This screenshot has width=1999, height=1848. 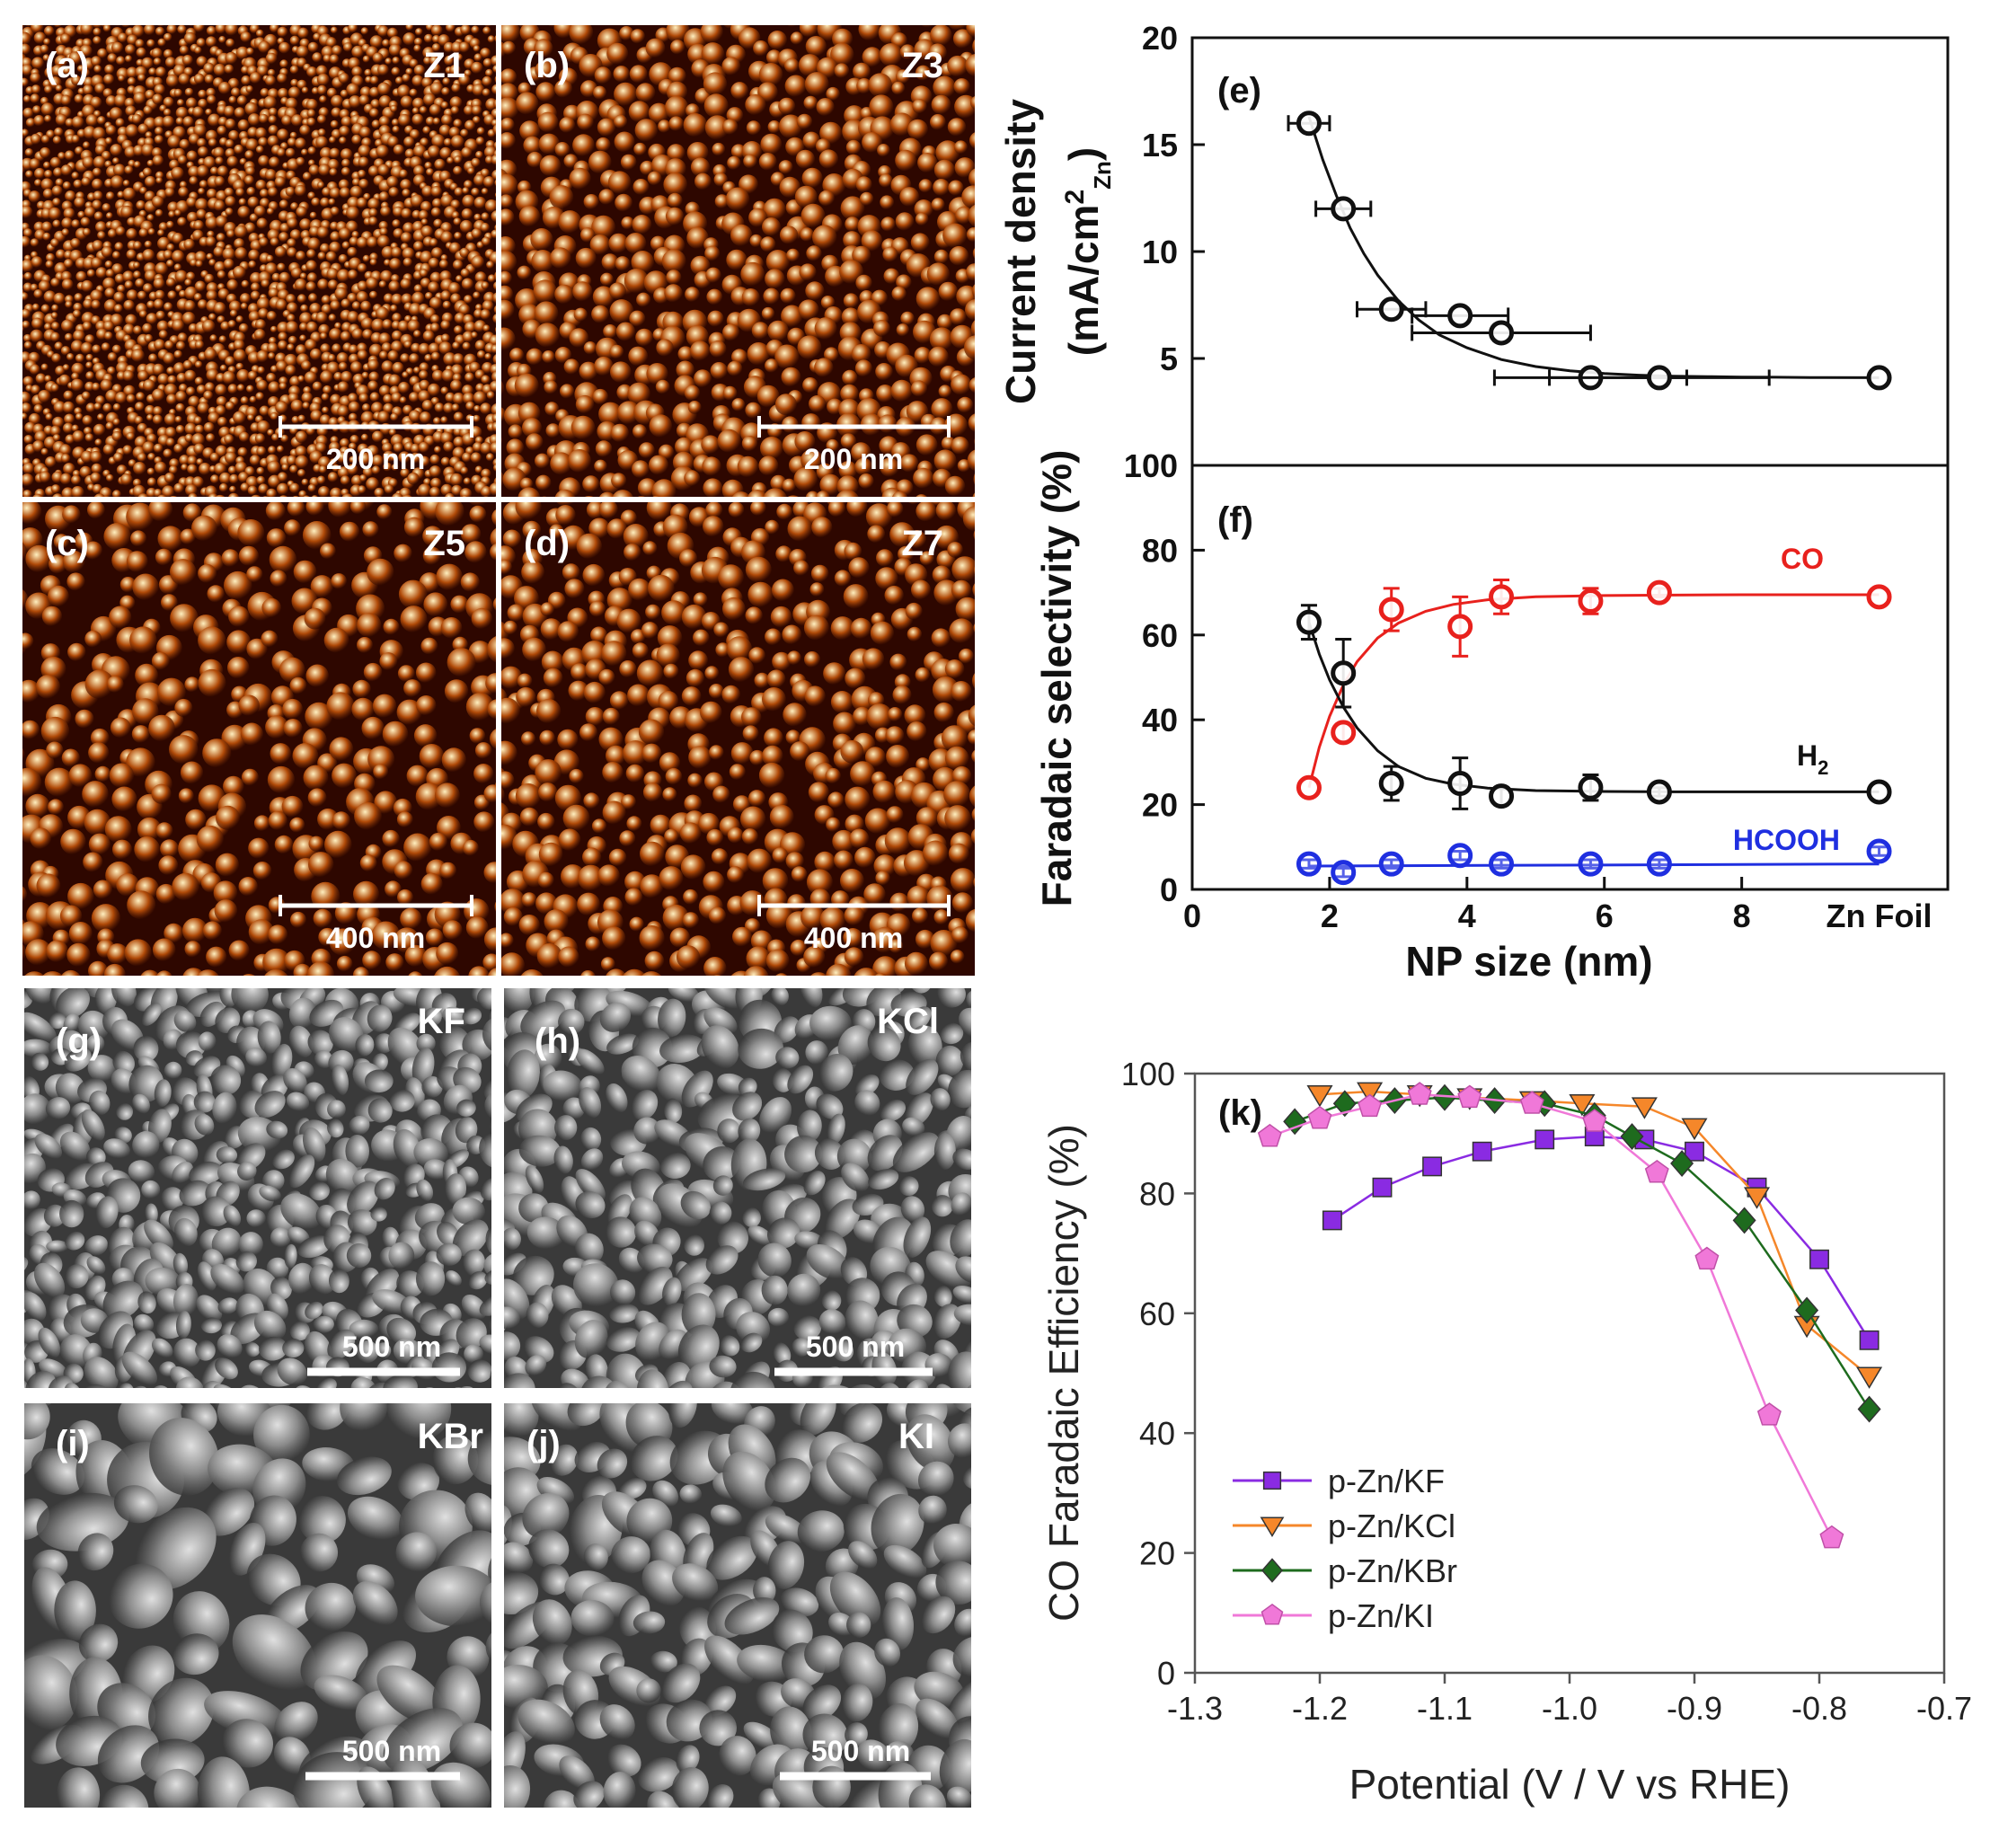 What do you see at coordinates (1239, 91) in the screenshot?
I see `panel-label-e: (e)` at bounding box center [1239, 91].